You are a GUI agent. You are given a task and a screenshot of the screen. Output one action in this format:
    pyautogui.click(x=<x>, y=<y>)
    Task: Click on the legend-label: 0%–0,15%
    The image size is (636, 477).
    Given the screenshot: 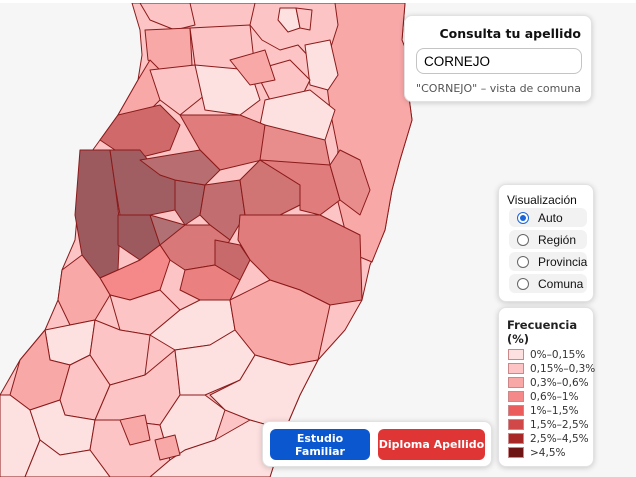 What is the action you would take?
    pyautogui.click(x=558, y=354)
    